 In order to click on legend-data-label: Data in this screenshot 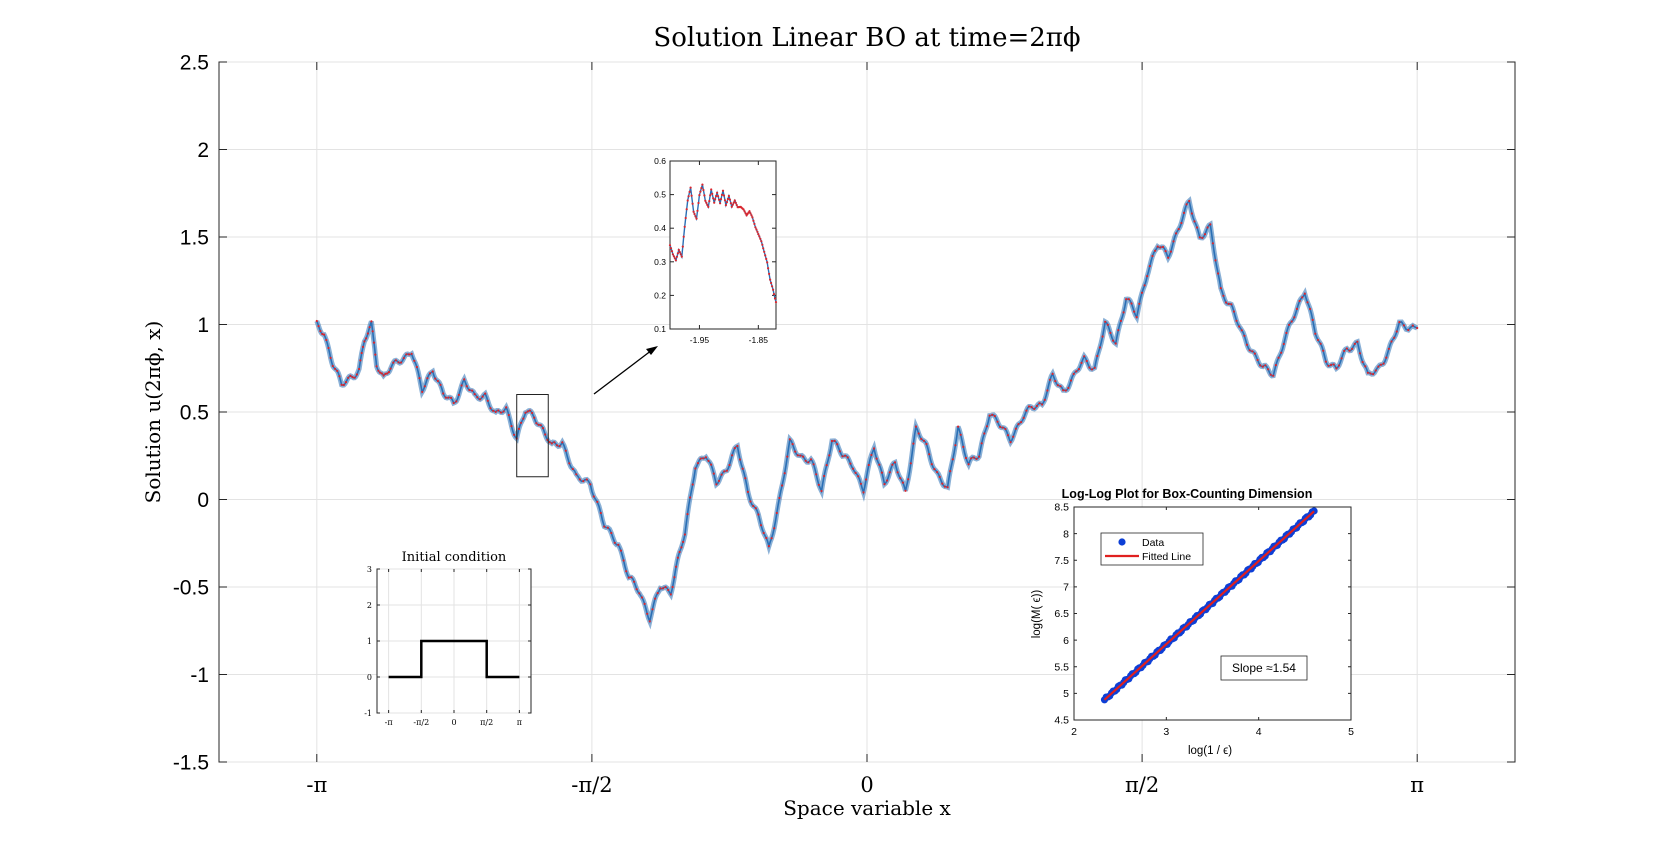, I will do `click(1153, 543)`.